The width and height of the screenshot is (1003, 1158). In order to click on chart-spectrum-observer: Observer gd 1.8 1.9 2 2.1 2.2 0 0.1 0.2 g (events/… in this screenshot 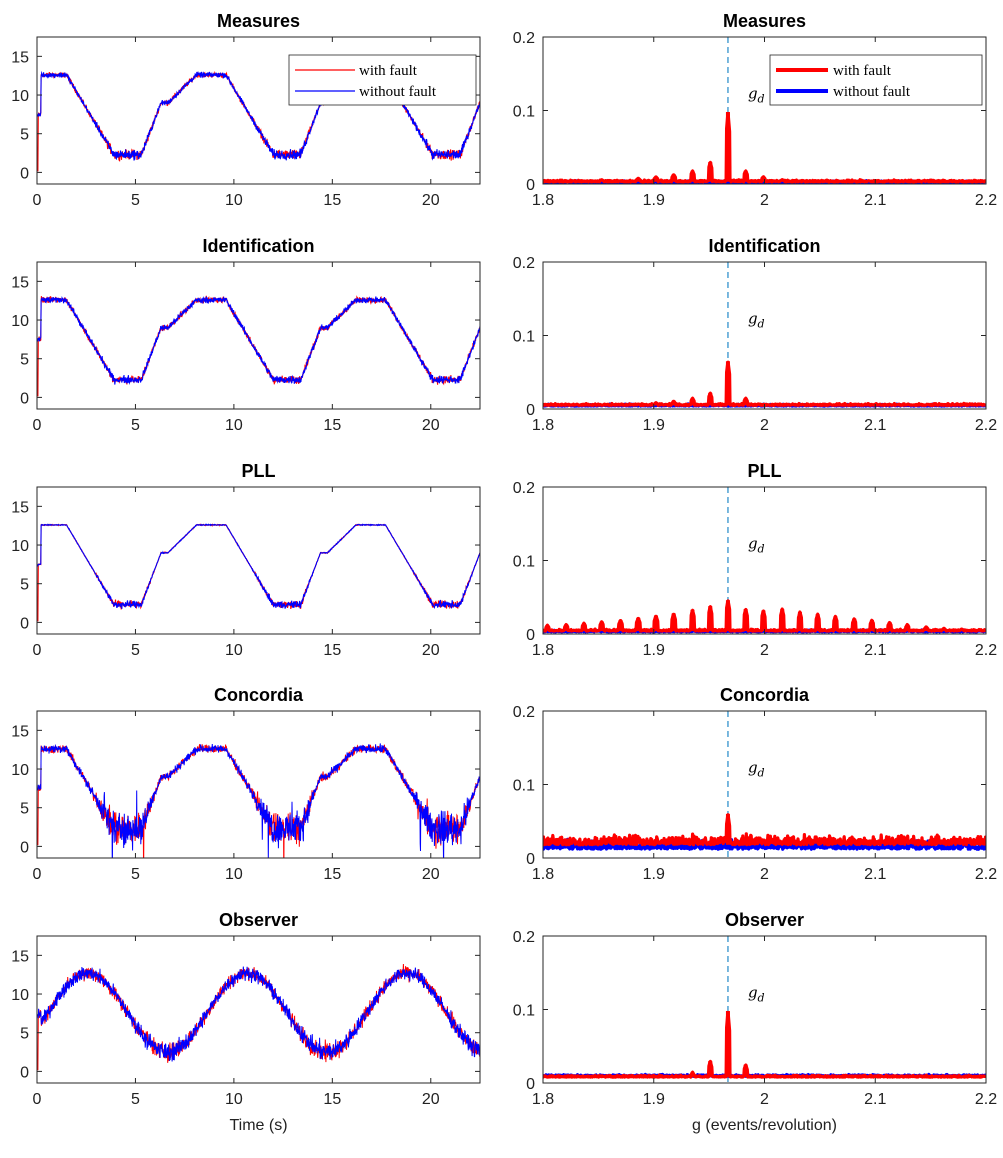, I will do `click(755, 1022)`.